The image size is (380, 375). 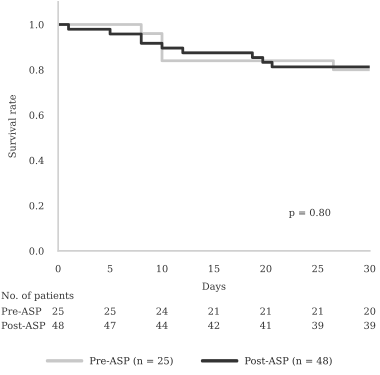 I want to click on legend-label: Pre-ASP (n = 25), so click(x=131, y=361).